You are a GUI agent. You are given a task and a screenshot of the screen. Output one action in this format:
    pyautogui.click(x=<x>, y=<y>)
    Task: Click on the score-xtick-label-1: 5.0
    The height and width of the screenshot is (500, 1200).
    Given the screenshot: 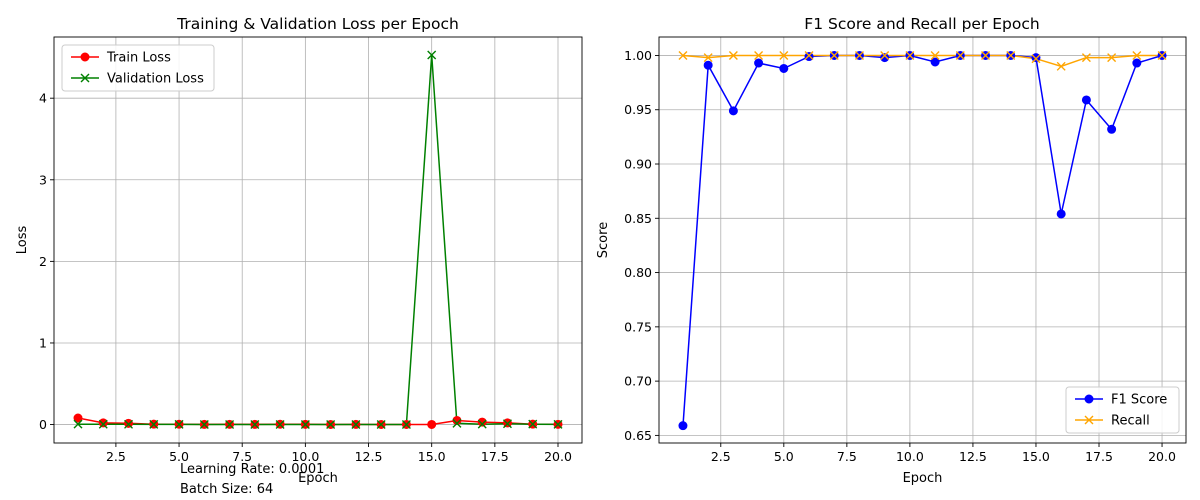 What is the action you would take?
    pyautogui.click(x=784, y=456)
    